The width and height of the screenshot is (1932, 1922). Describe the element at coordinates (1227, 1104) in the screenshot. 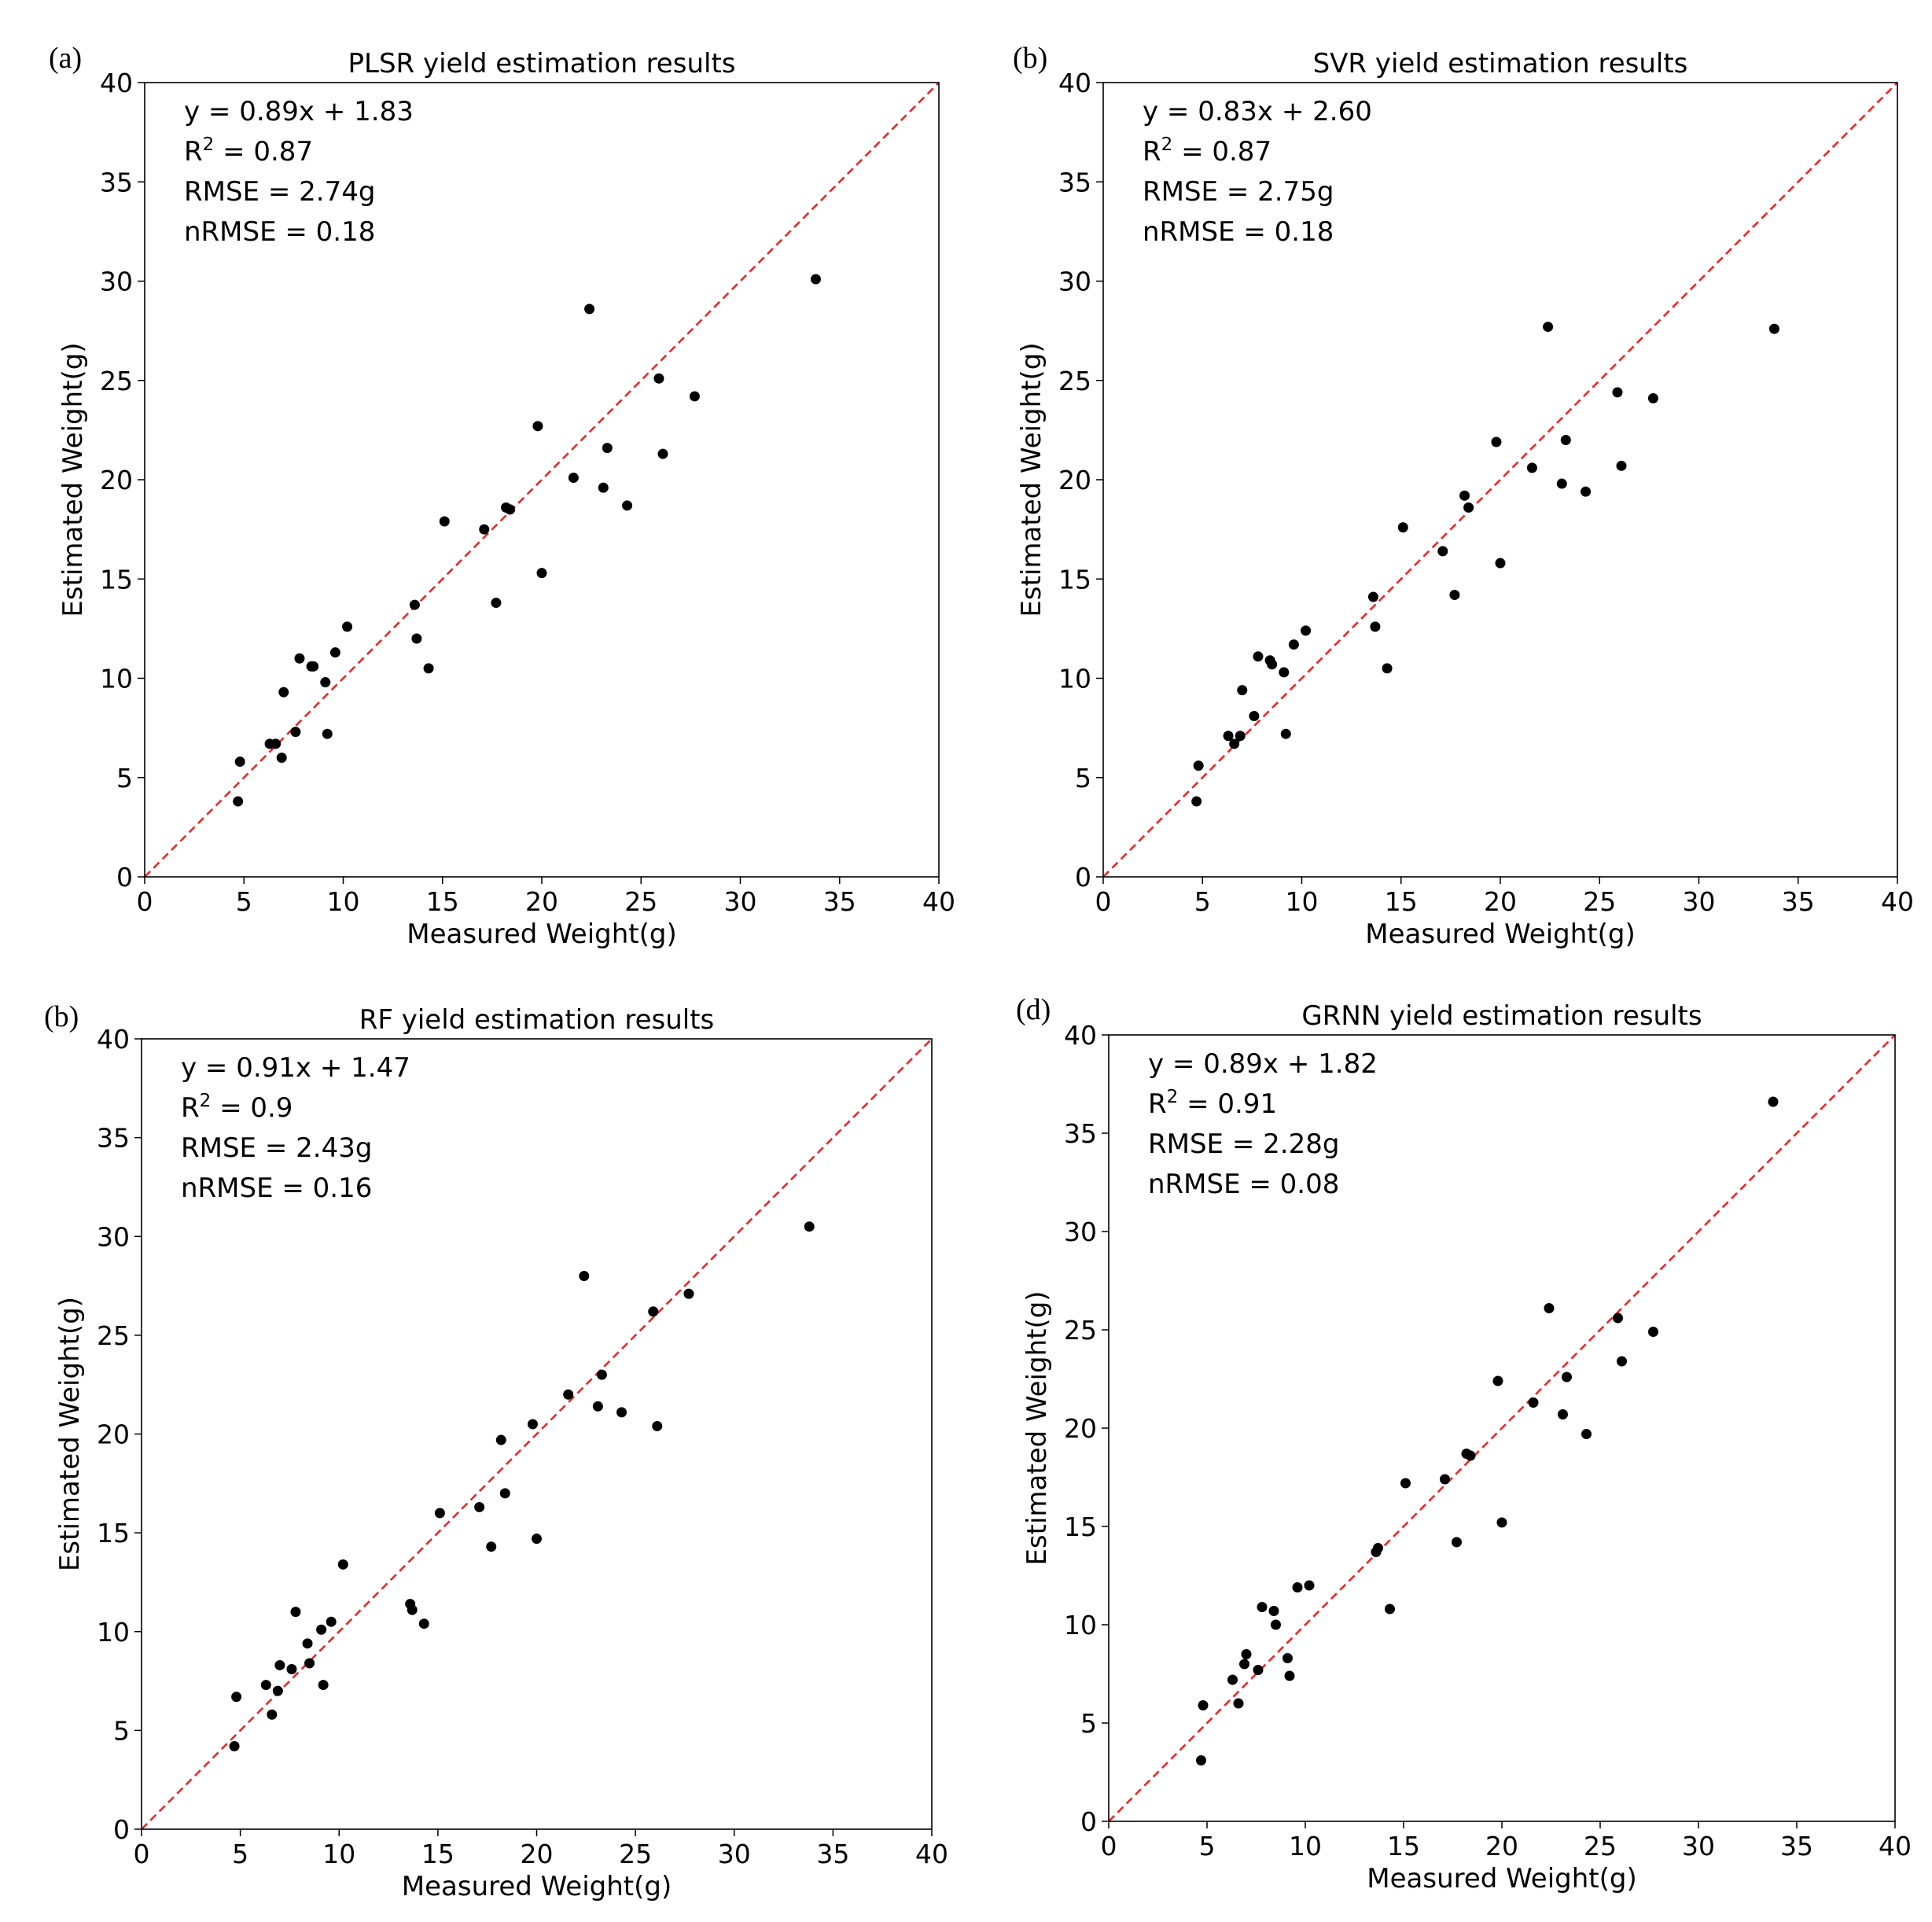

I see `r-squared-value: = 0.91` at that location.